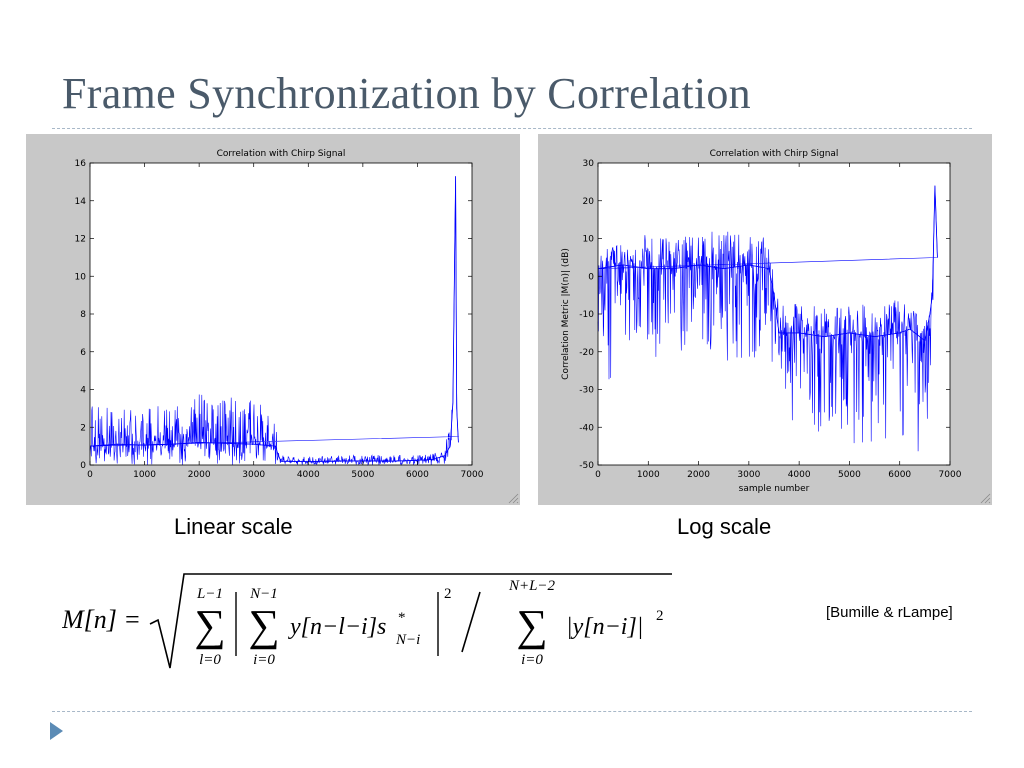  Describe the element at coordinates (774, 489) in the screenshot. I see `c1-x-axis-label: sample number` at that location.